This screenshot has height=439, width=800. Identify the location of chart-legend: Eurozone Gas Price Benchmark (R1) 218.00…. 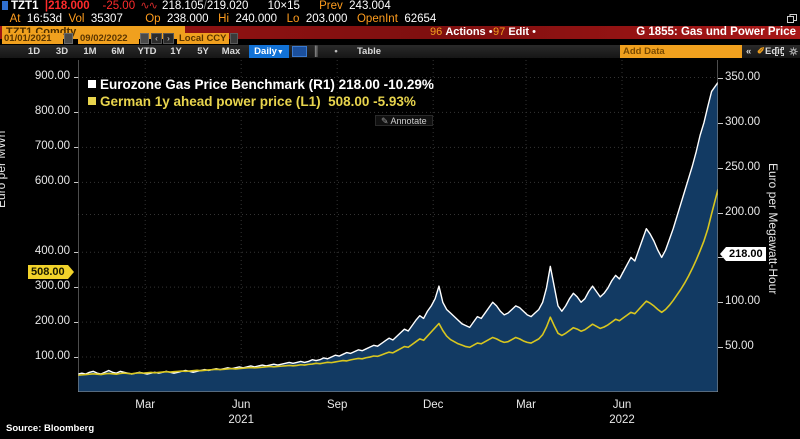
(261, 93).